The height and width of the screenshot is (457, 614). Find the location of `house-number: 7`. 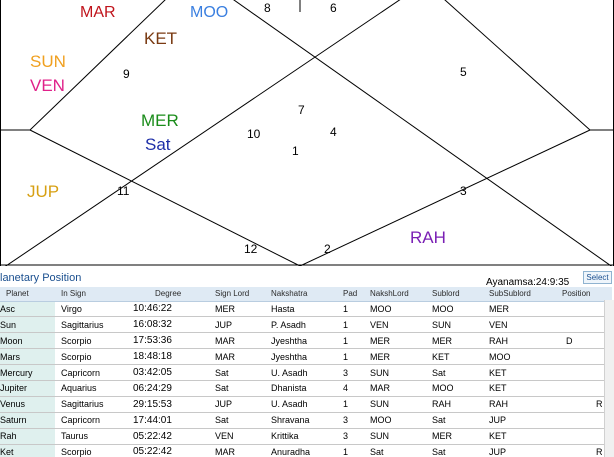

house-number: 7 is located at coordinates (301, 110).